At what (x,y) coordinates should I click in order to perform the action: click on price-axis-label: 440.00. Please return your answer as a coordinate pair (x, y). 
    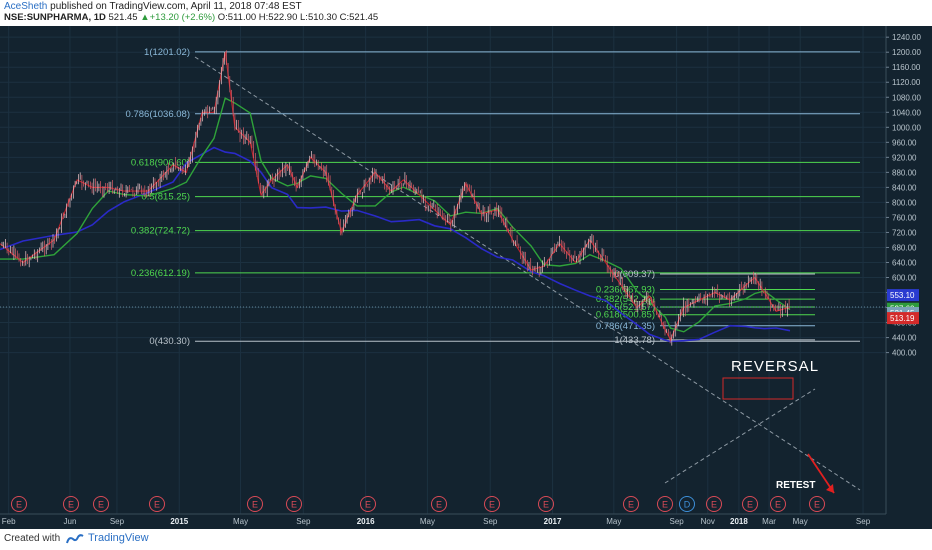
    Looking at the image, I should click on (904, 338).